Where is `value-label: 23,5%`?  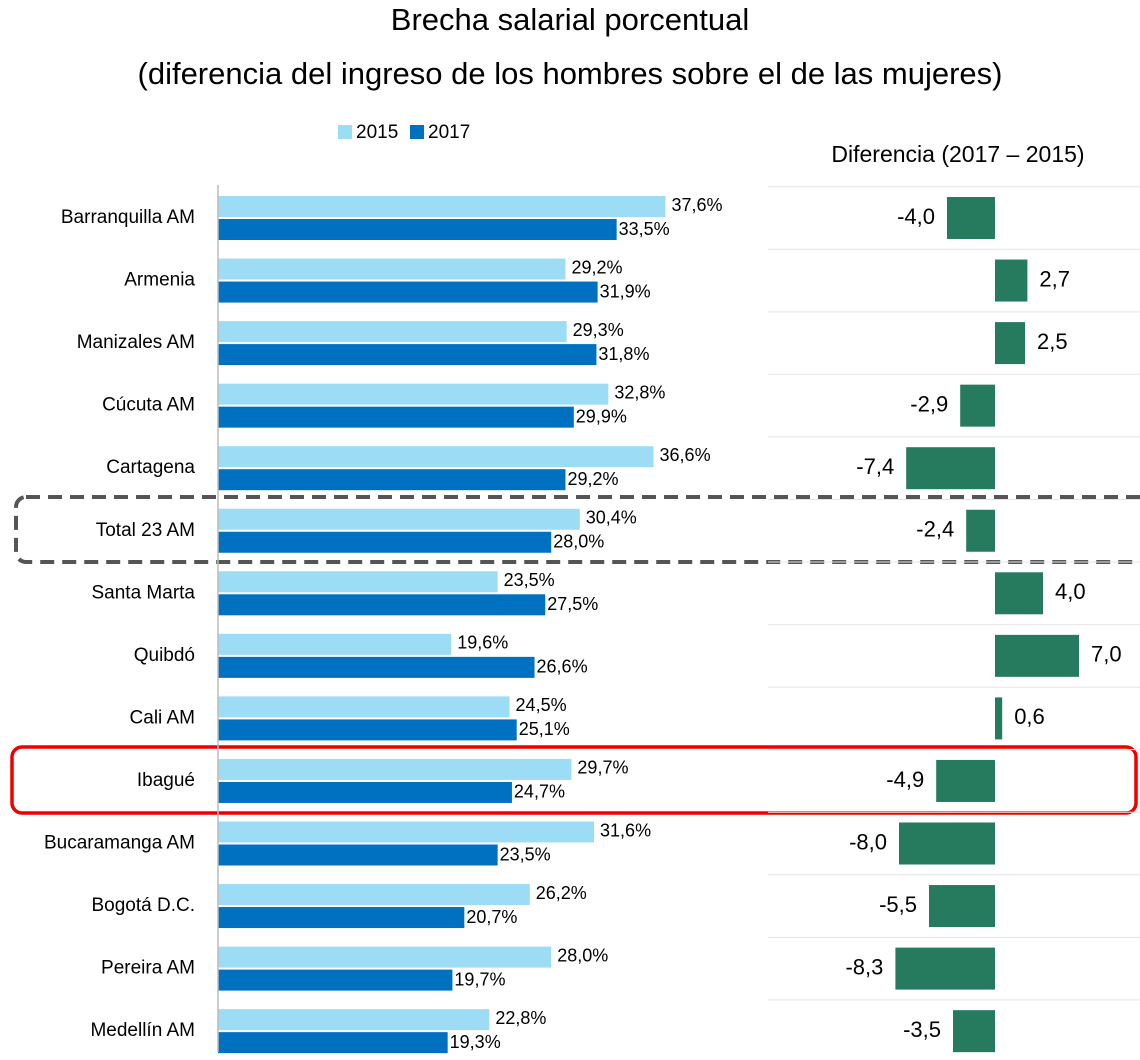 value-label: 23,5% is located at coordinates (525, 854).